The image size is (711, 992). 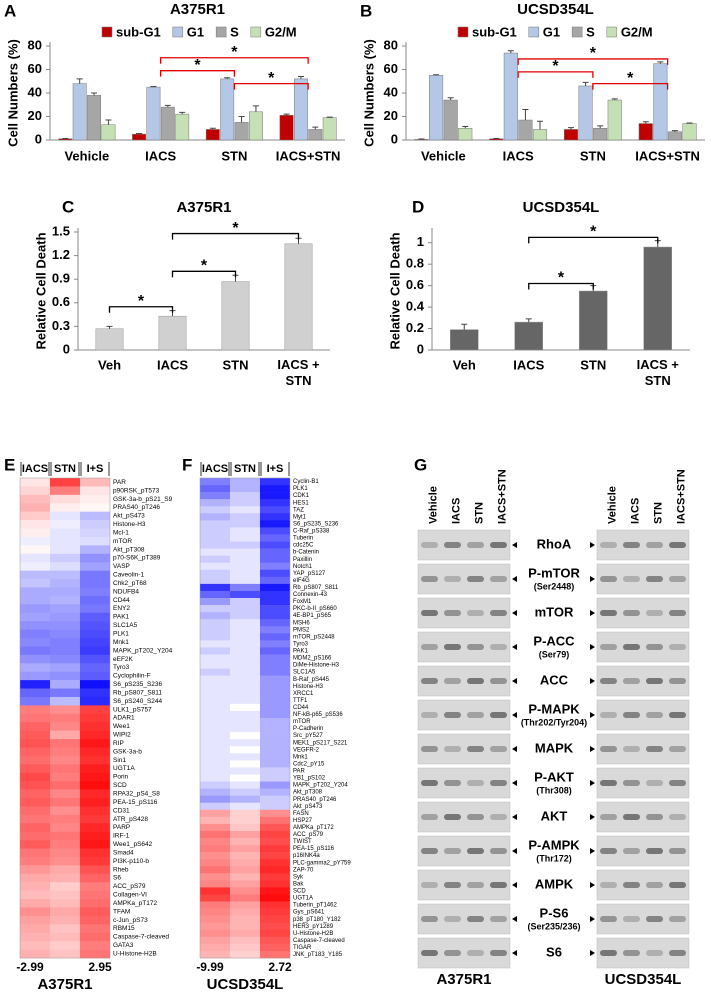 I want to click on x-tick-label: Vehicle, so click(x=86, y=155).